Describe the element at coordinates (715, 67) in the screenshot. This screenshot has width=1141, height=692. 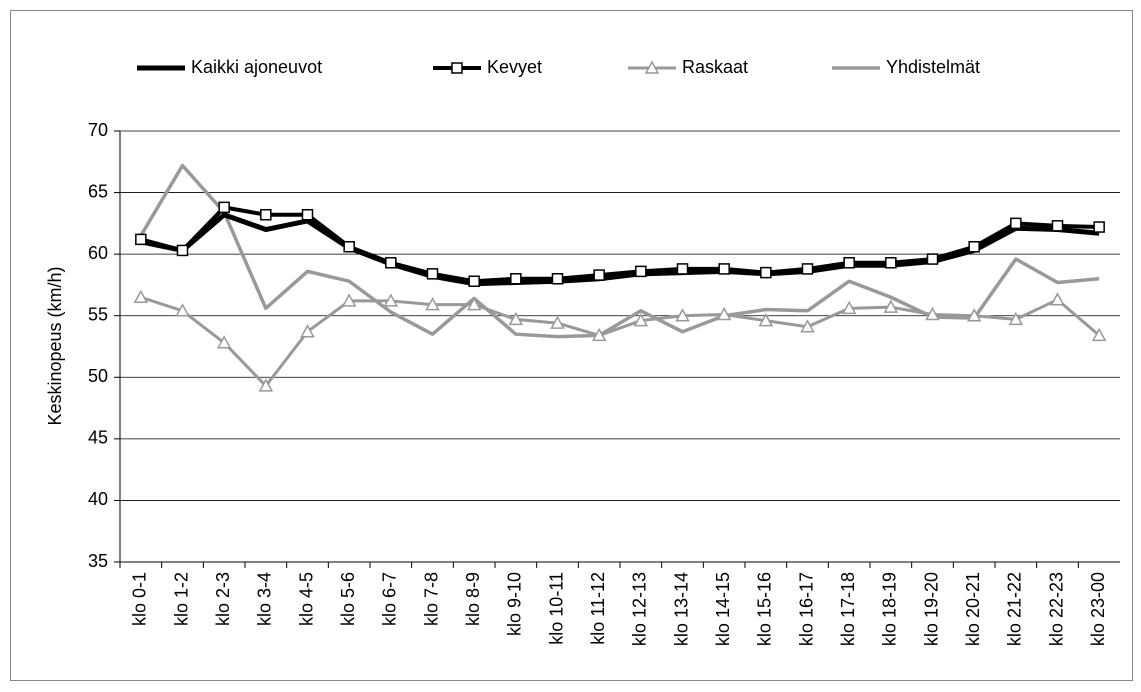
I see `legend-label: Raskaat` at that location.